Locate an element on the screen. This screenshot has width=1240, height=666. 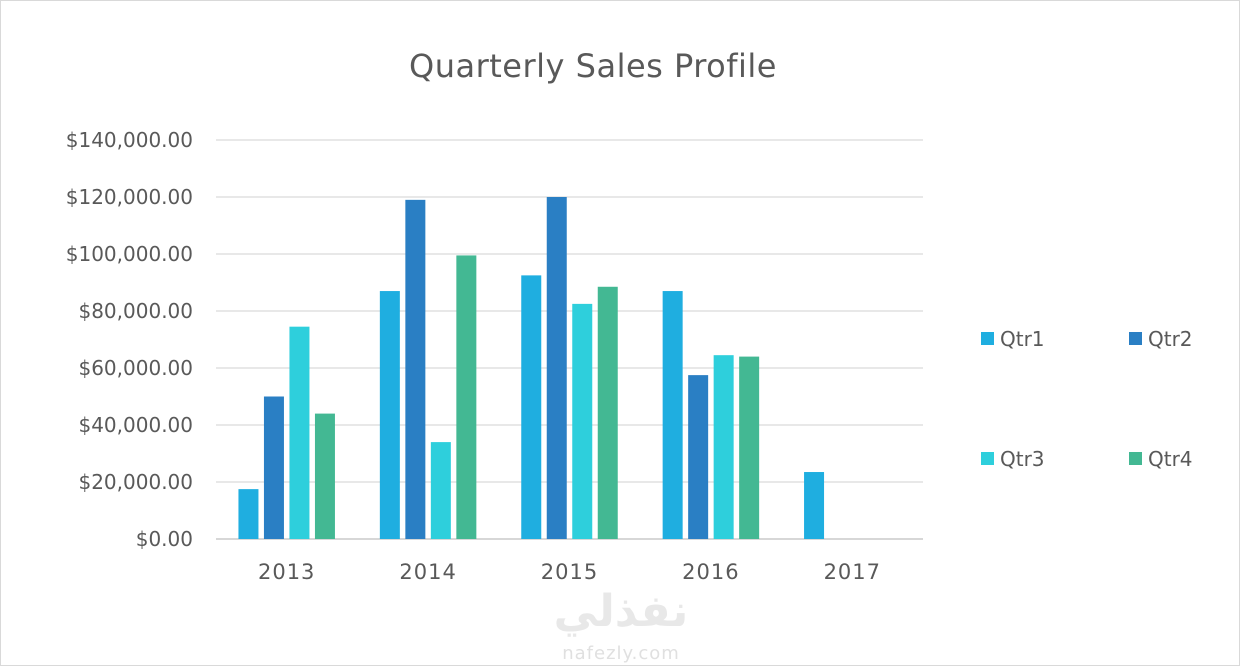
bar-qtr2-2014 is located at coordinates (415, 369).